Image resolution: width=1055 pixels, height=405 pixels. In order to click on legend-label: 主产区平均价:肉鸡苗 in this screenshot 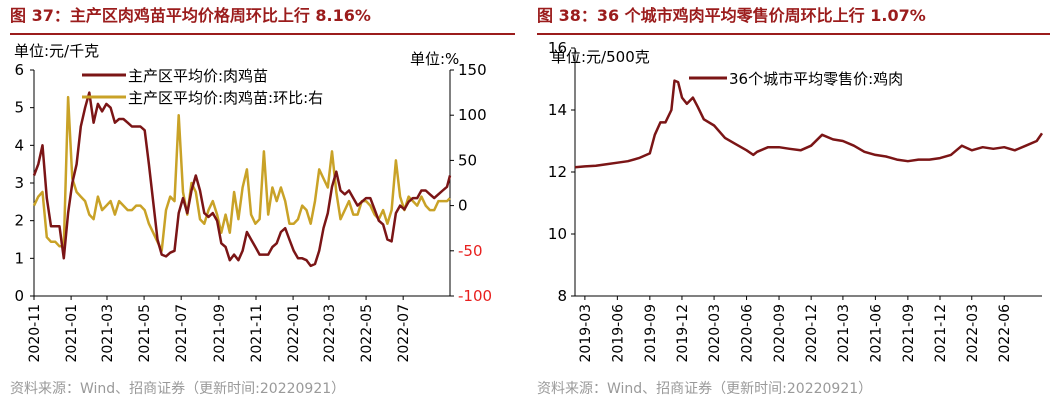, I will do `click(198, 76)`.